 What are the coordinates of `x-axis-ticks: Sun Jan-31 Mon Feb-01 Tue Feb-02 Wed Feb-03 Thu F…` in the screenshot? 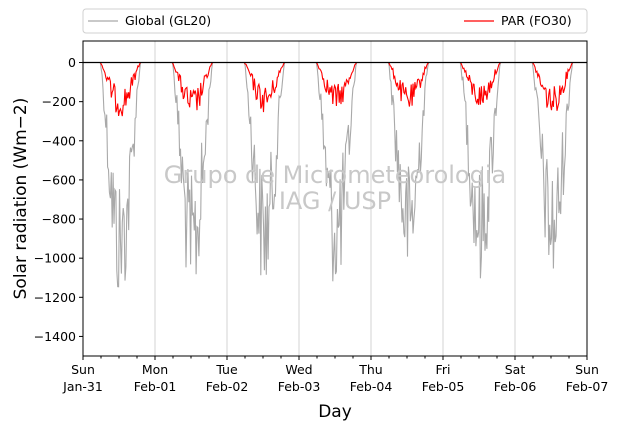 It's located at (335, 375).